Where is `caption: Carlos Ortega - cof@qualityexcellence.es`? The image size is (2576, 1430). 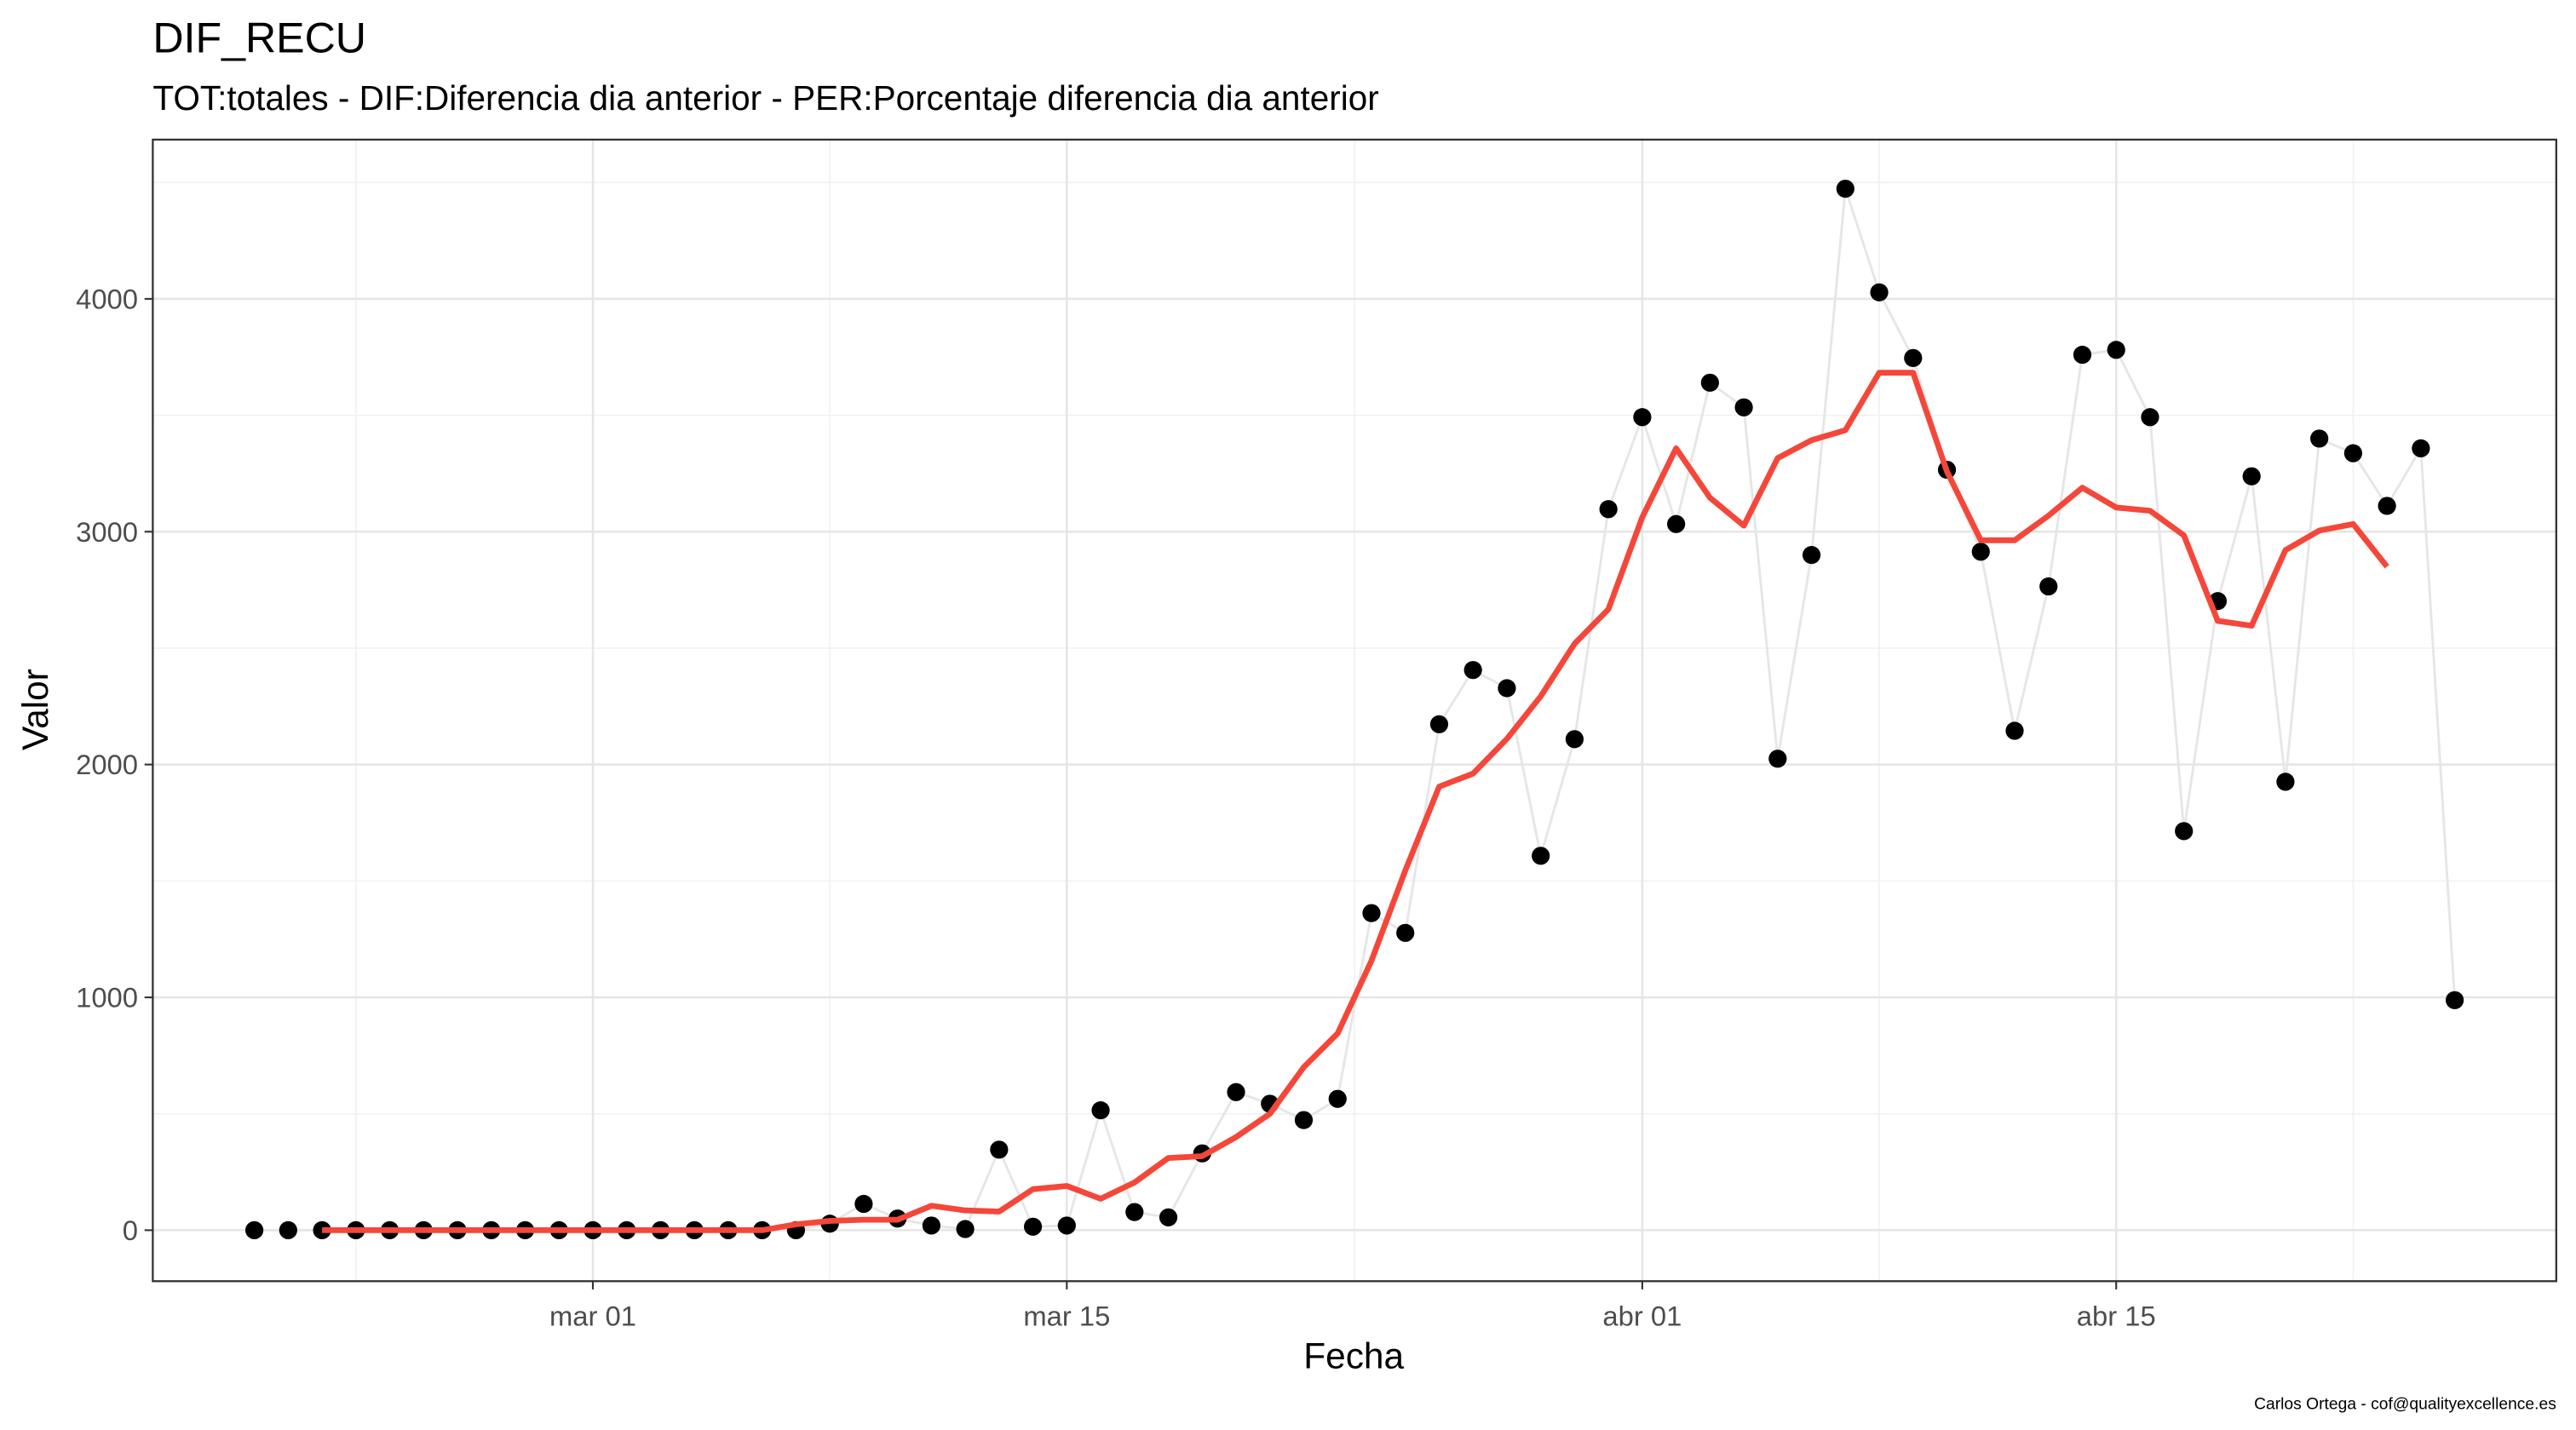 caption: Carlos Ortega - cof@qualityexcellence.es is located at coordinates (2405, 1405).